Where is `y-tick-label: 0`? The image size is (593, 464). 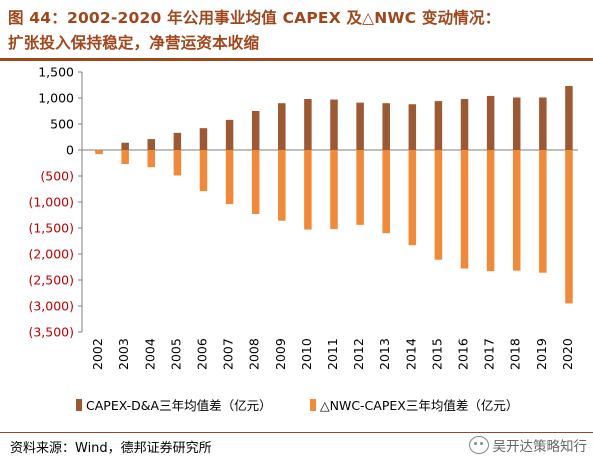 y-tick-label: 0 is located at coordinates (70, 150).